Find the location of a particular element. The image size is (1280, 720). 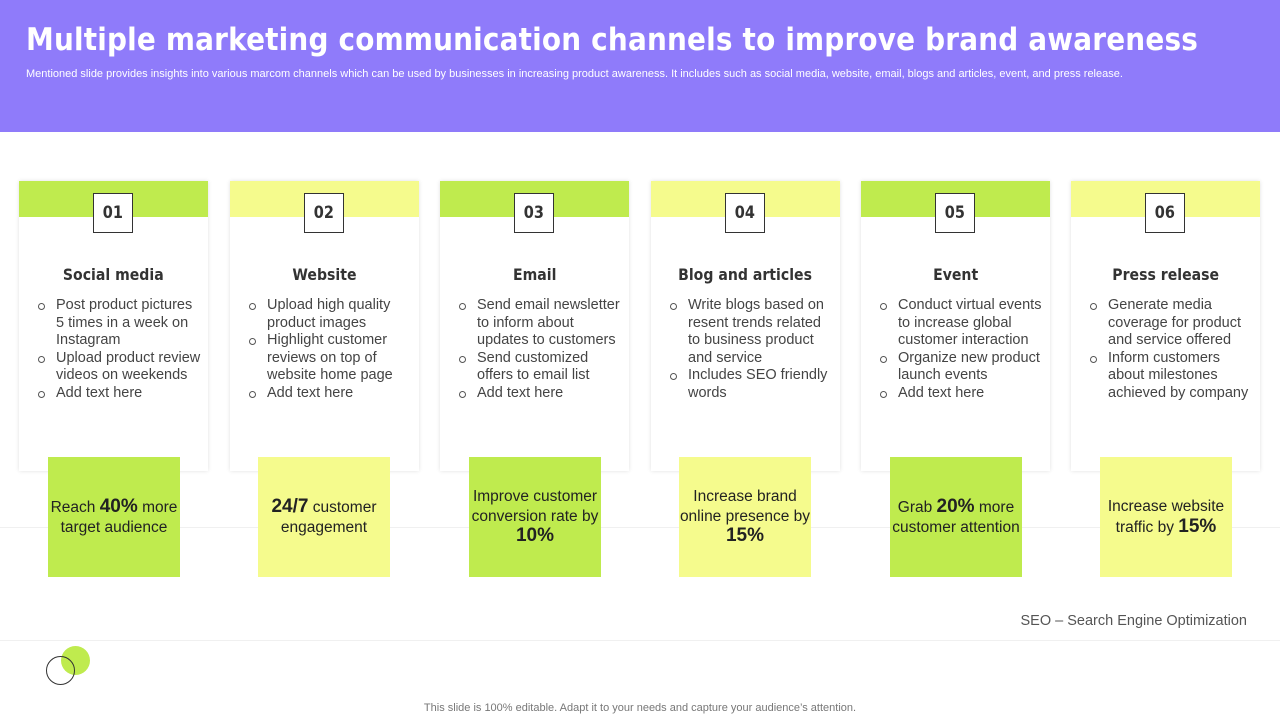

channel-number-badge: 01 is located at coordinates (113, 213).